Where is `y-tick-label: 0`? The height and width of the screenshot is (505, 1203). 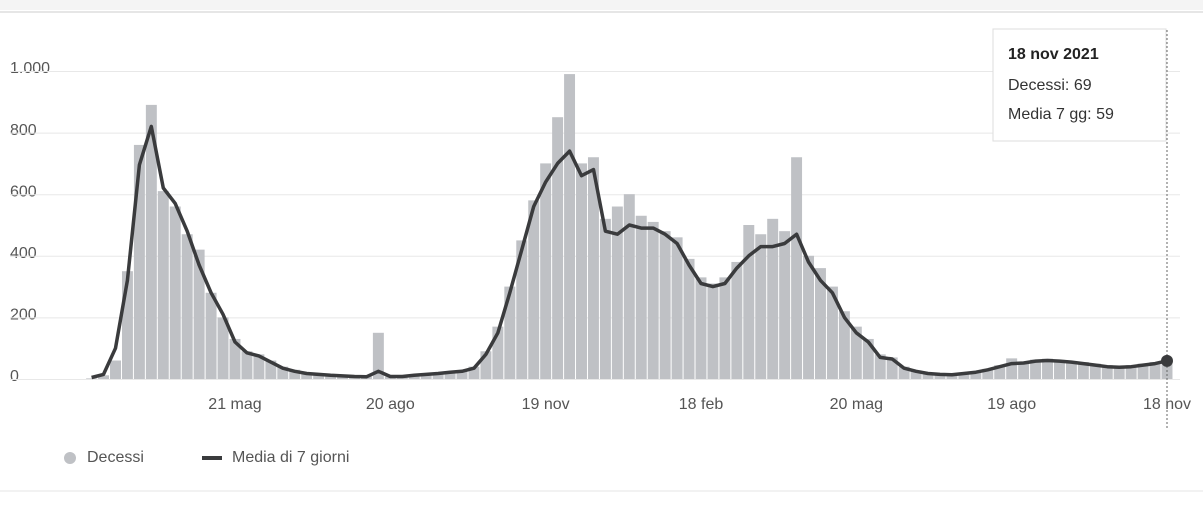
y-tick-label: 0 is located at coordinates (14, 376).